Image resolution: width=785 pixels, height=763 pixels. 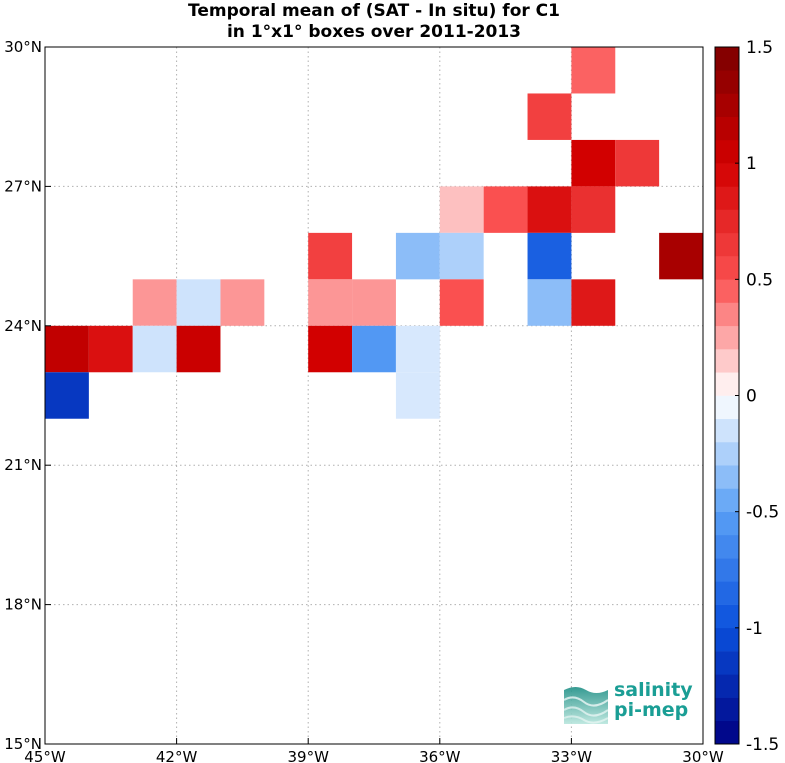 I want to click on colorbar-tick-label: -1, so click(x=754, y=629).